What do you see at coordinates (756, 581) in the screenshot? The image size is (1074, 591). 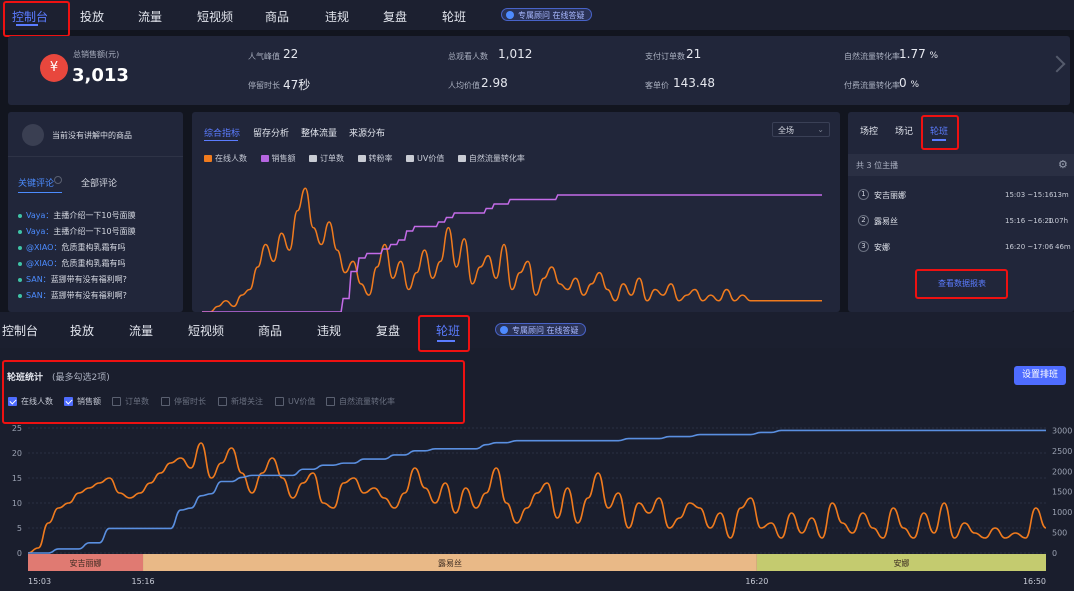 I see `x-axis-tick: 16:20` at bounding box center [756, 581].